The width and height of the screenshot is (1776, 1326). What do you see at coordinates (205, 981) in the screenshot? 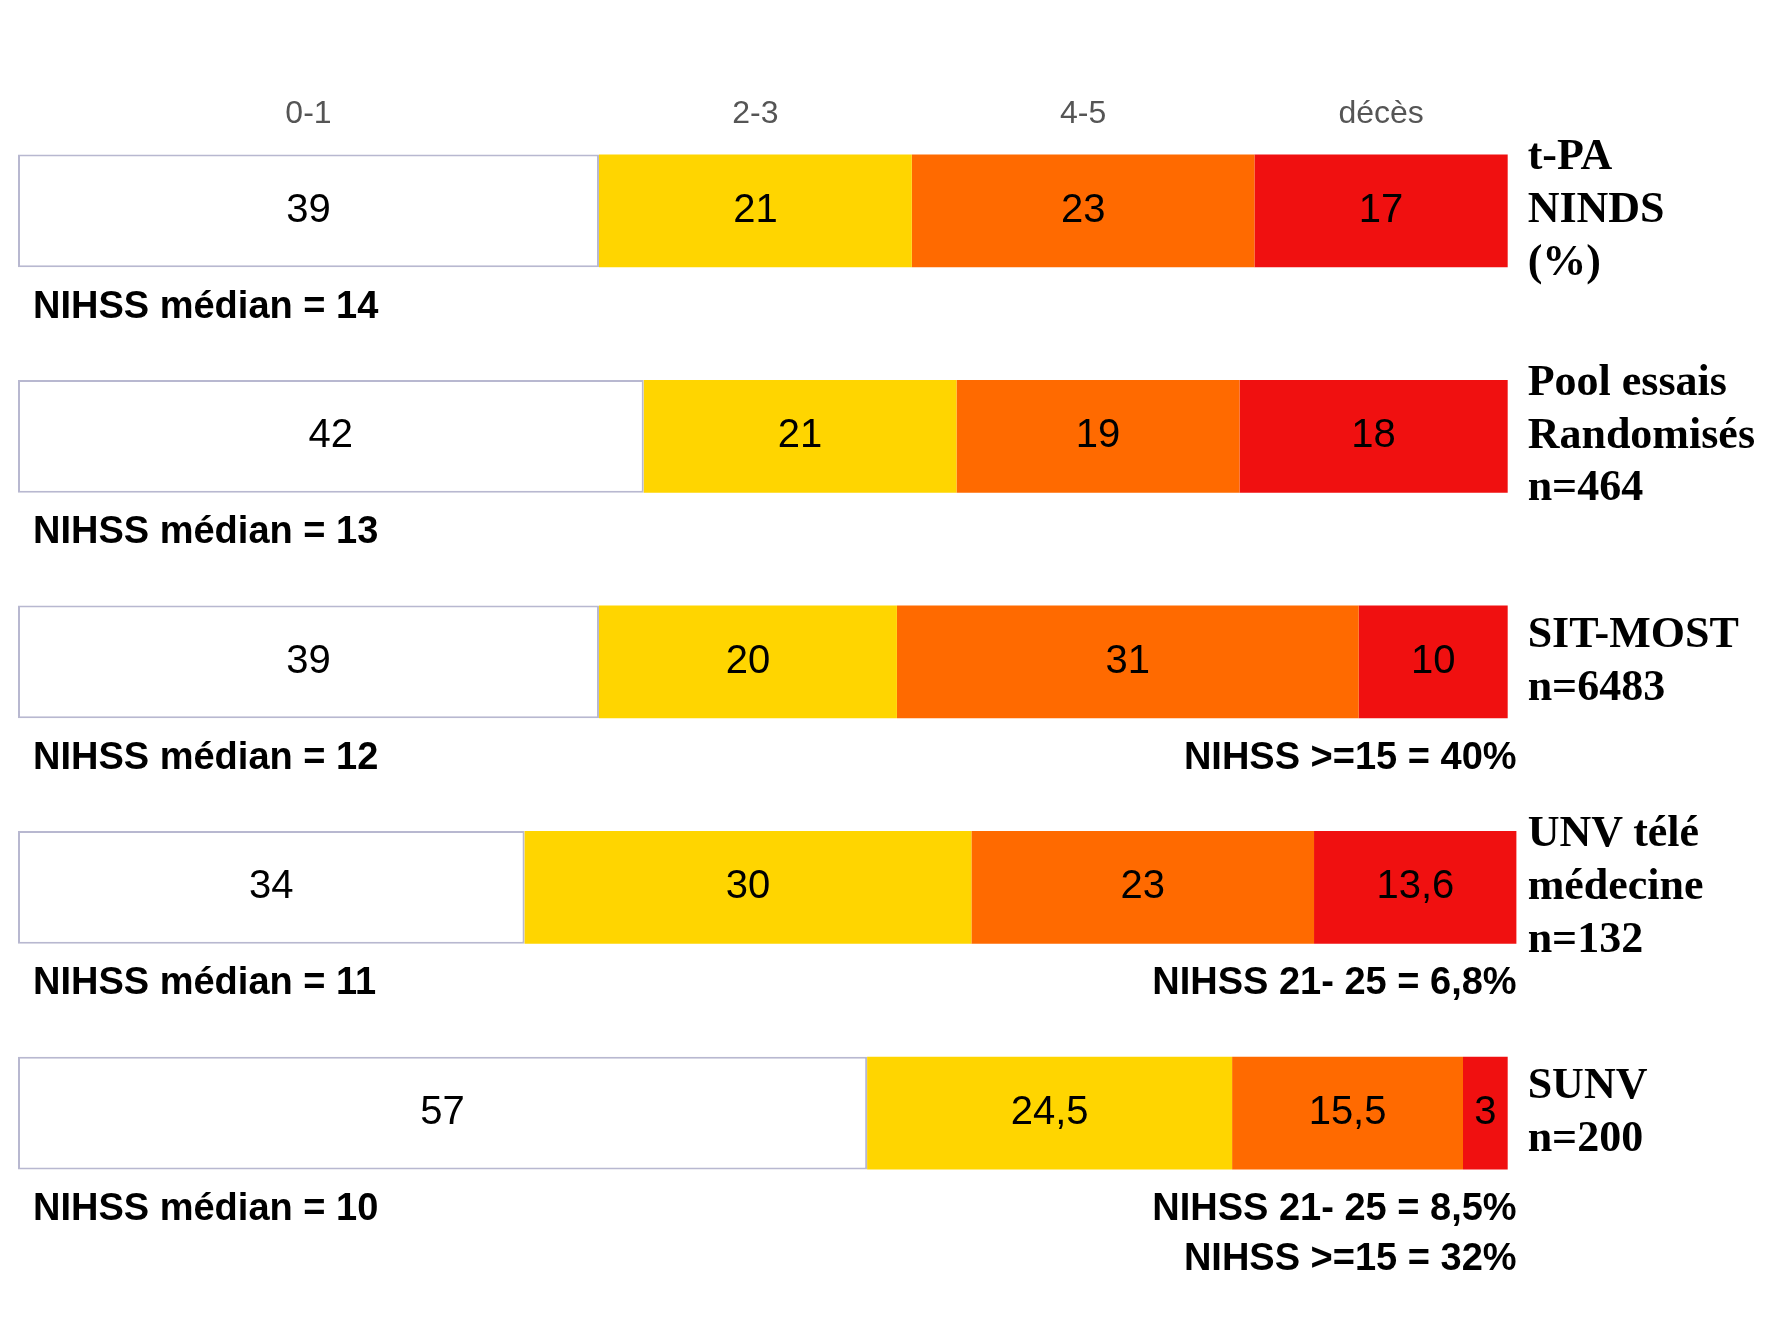
I see `annotation: NIHSS médian = 11` at bounding box center [205, 981].